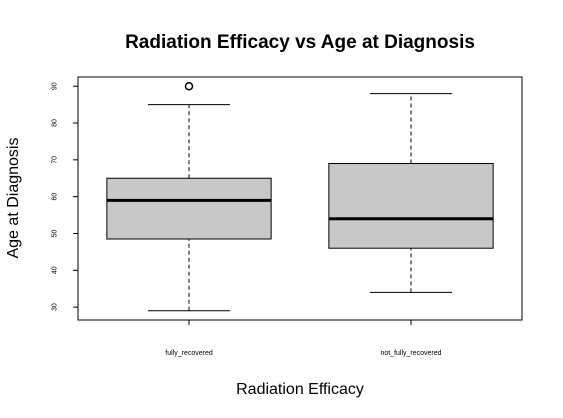 The height and width of the screenshot is (418, 563). Describe the element at coordinates (300, 42) in the screenshot. I see `chart-title: Radiation Efficacy vs Age at Diagnosis` at that location.